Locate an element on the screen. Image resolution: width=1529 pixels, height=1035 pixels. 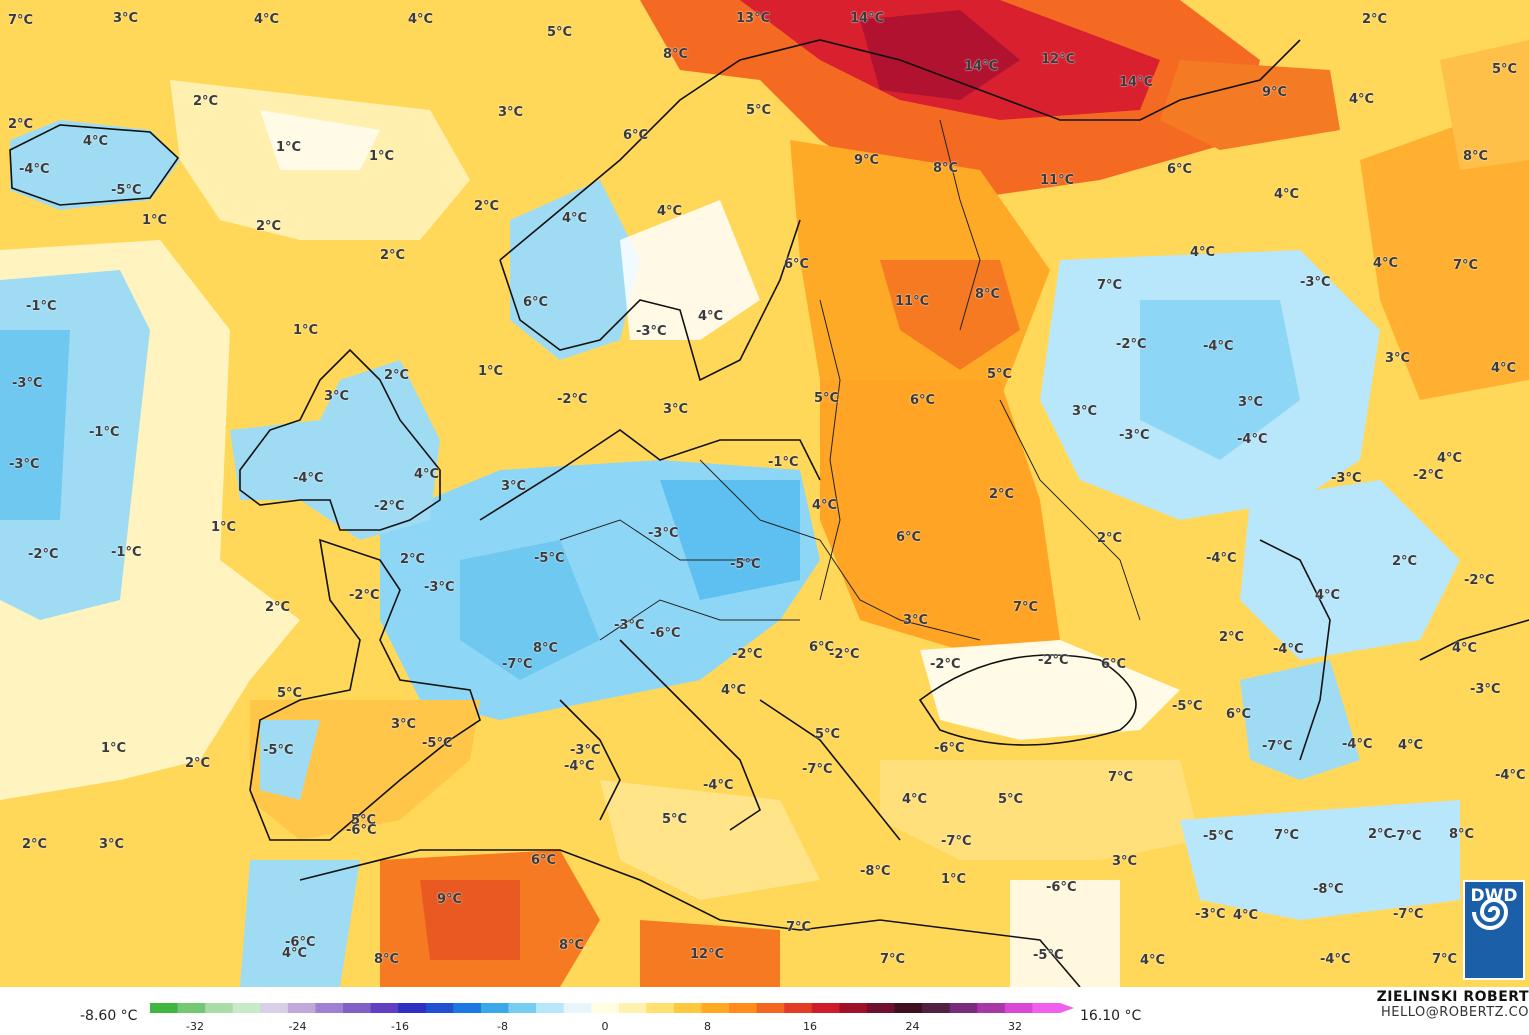
temperature-label: 13°C is located at coordinates (753, 18).